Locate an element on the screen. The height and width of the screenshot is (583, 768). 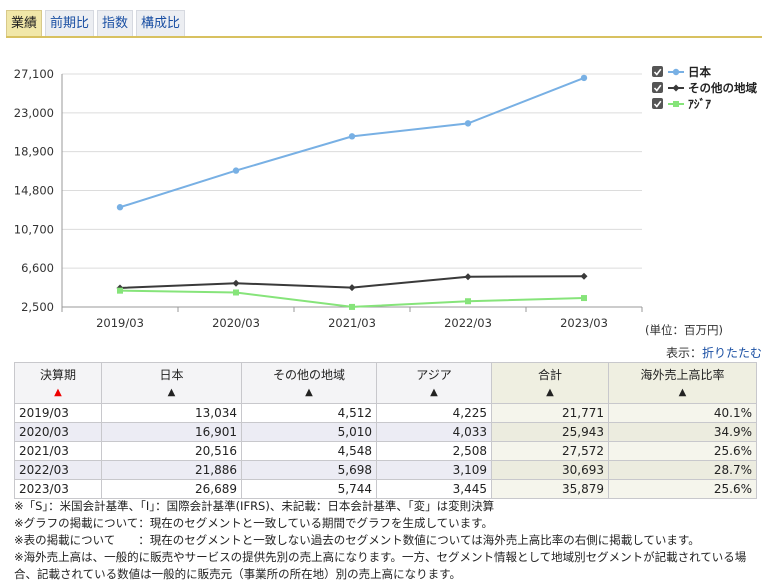
table-header-row: 決算期 ▲ 日本 ▲ その他の地域 ▲ アジア ▲ 合計 ▲ 海外売上高比率 ▲ is located at coordinates (385, 383).